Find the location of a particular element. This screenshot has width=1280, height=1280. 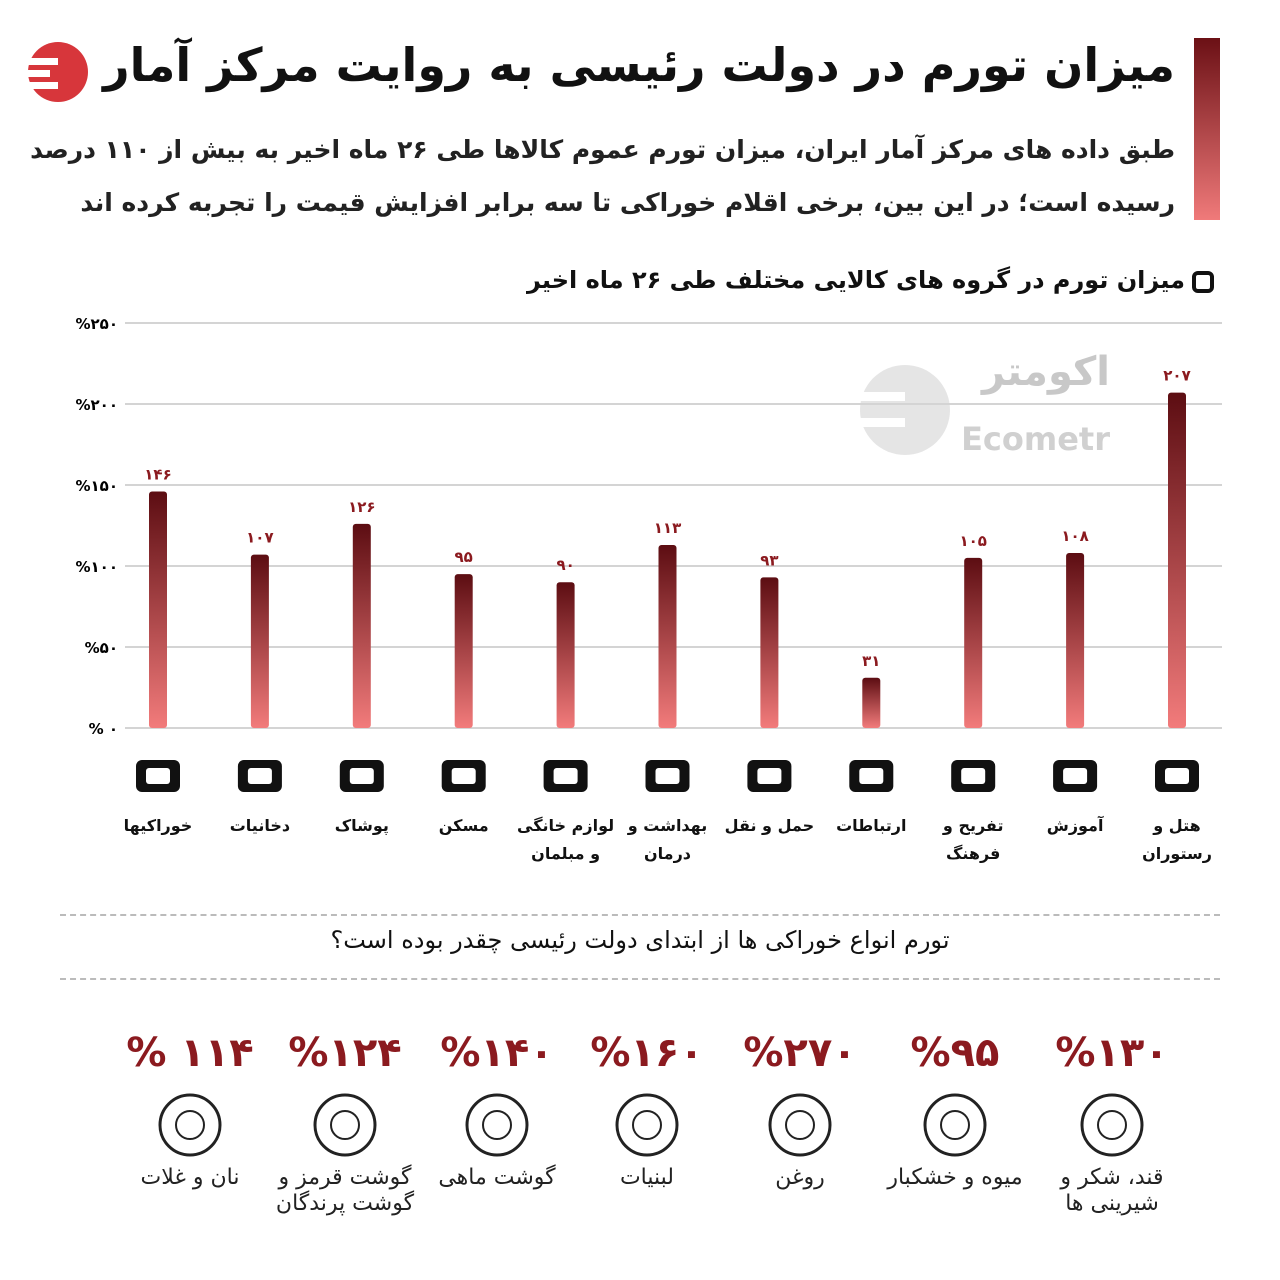

logo is located at coordinates (58, 72).